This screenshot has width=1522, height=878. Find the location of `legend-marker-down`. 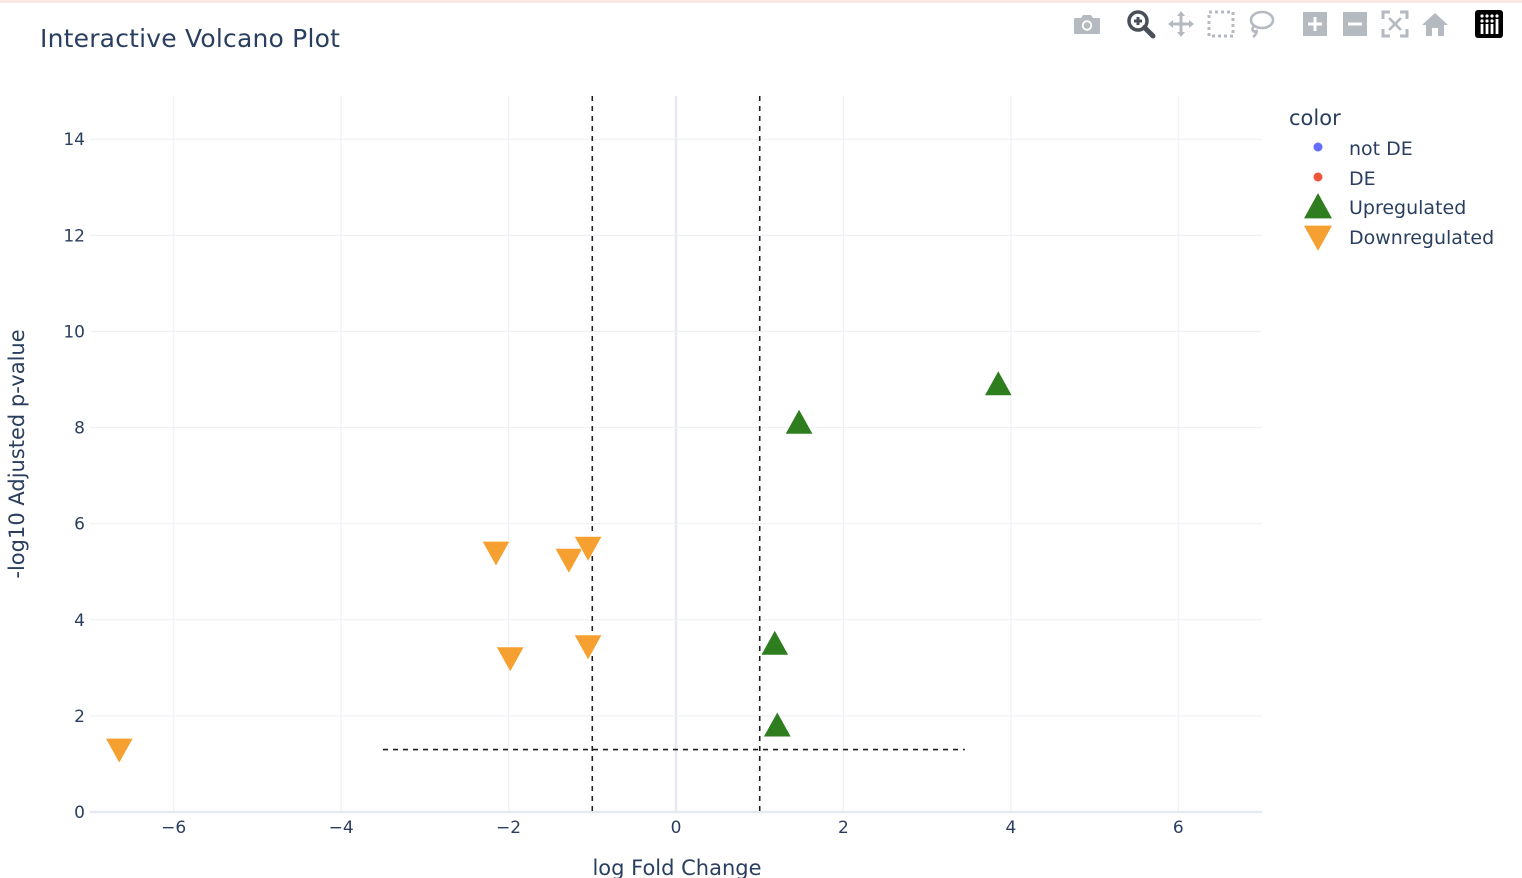

legend-marker-down is located at coordinates (1318, 238).